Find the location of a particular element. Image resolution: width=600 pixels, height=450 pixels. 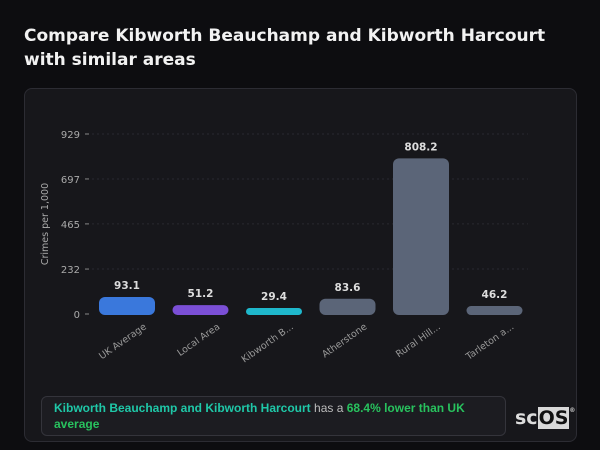

y-tick-label: 232 is located at coordinates (70, 270).